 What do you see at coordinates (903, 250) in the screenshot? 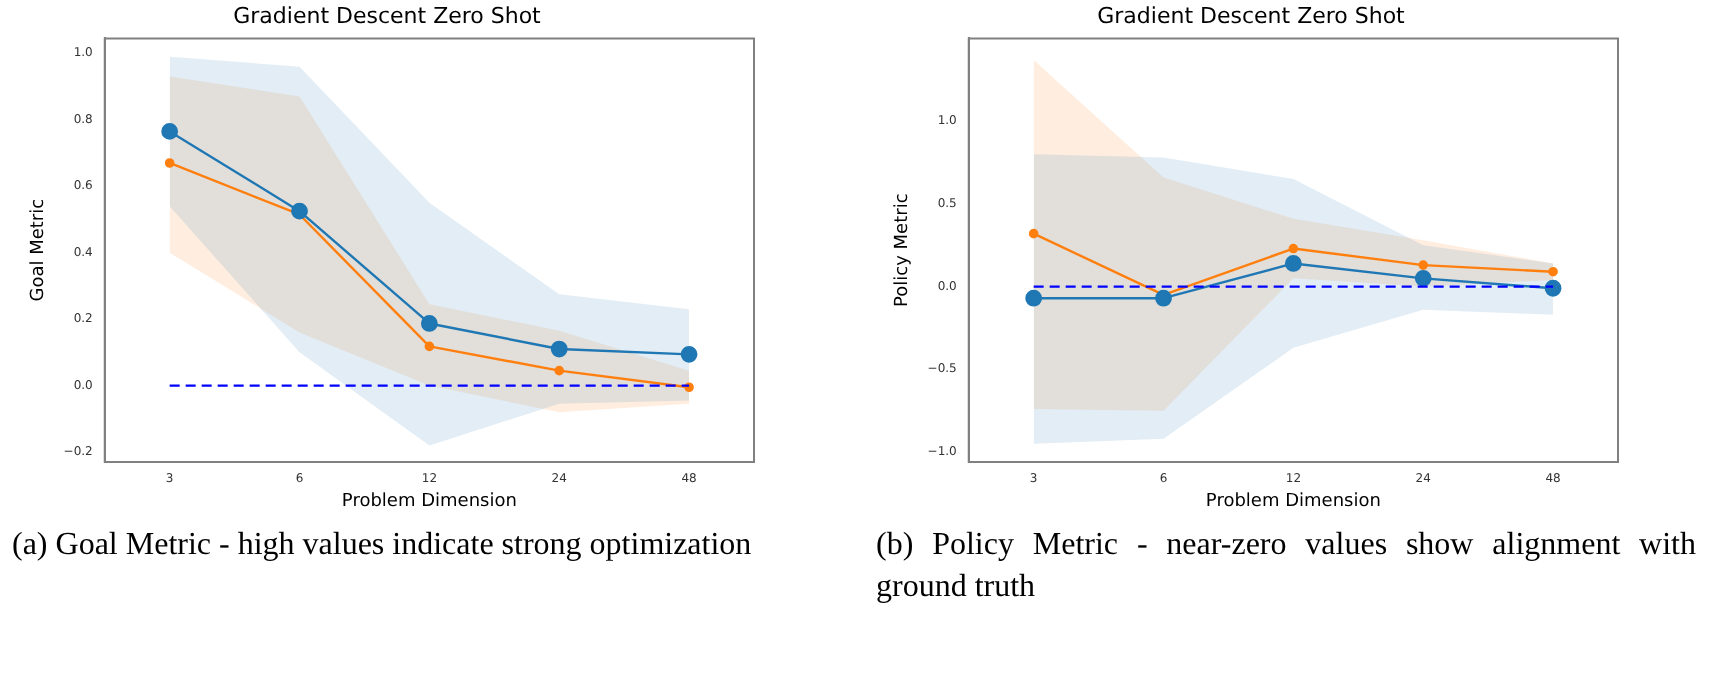
I see `y-axis-title: Policy Metric` at bounding box center [903, 250].